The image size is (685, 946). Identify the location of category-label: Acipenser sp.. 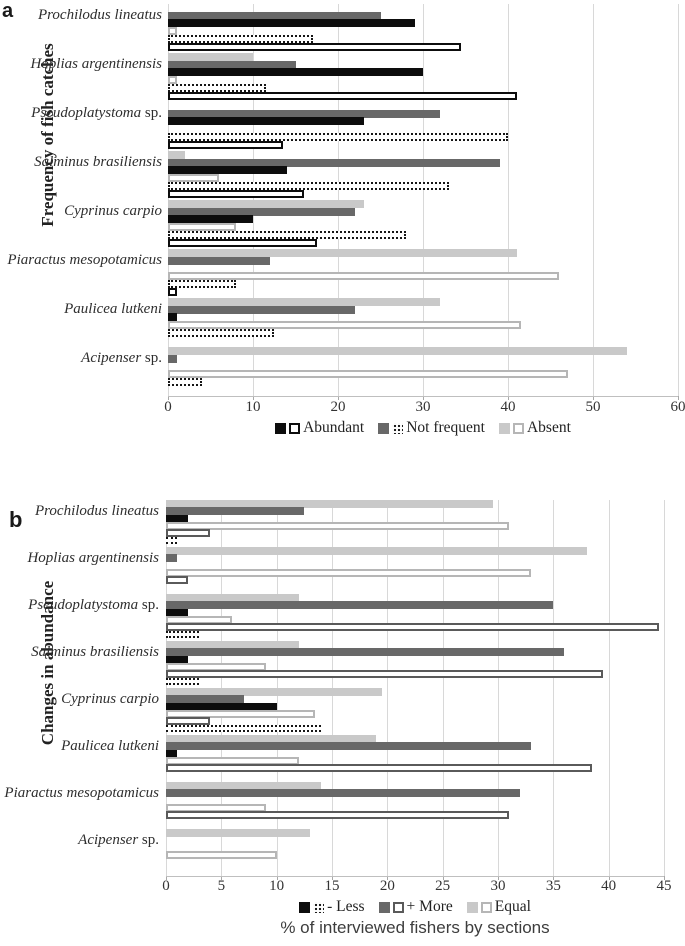
(79, 840).